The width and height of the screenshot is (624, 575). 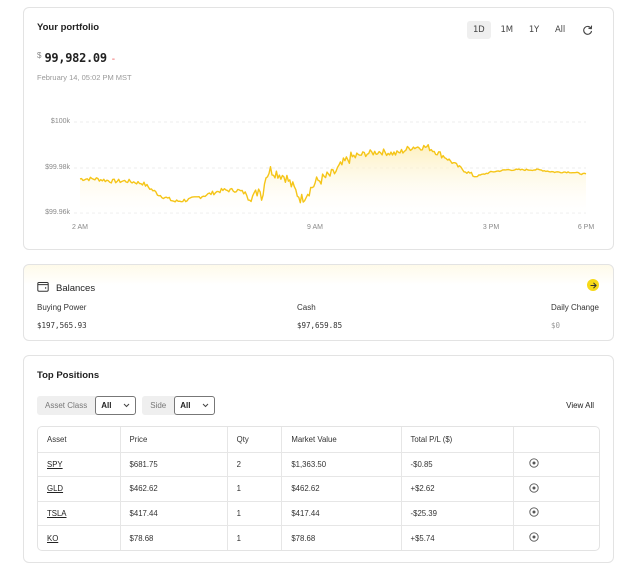 What do you see at coordinates (458, 489) in the screenshot?
I see `pl-cell: +$2.62` at bounding box center [458, 489].